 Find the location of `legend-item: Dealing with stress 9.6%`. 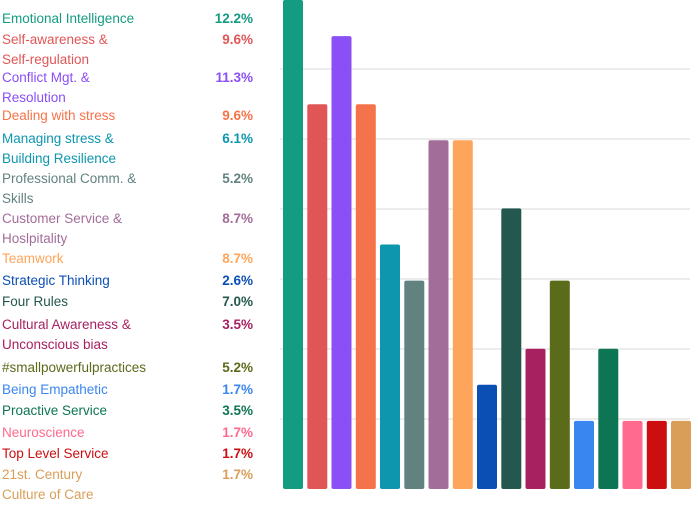

legend-item: Dealing with stress 9.6% is located at coordinates (127, 115).